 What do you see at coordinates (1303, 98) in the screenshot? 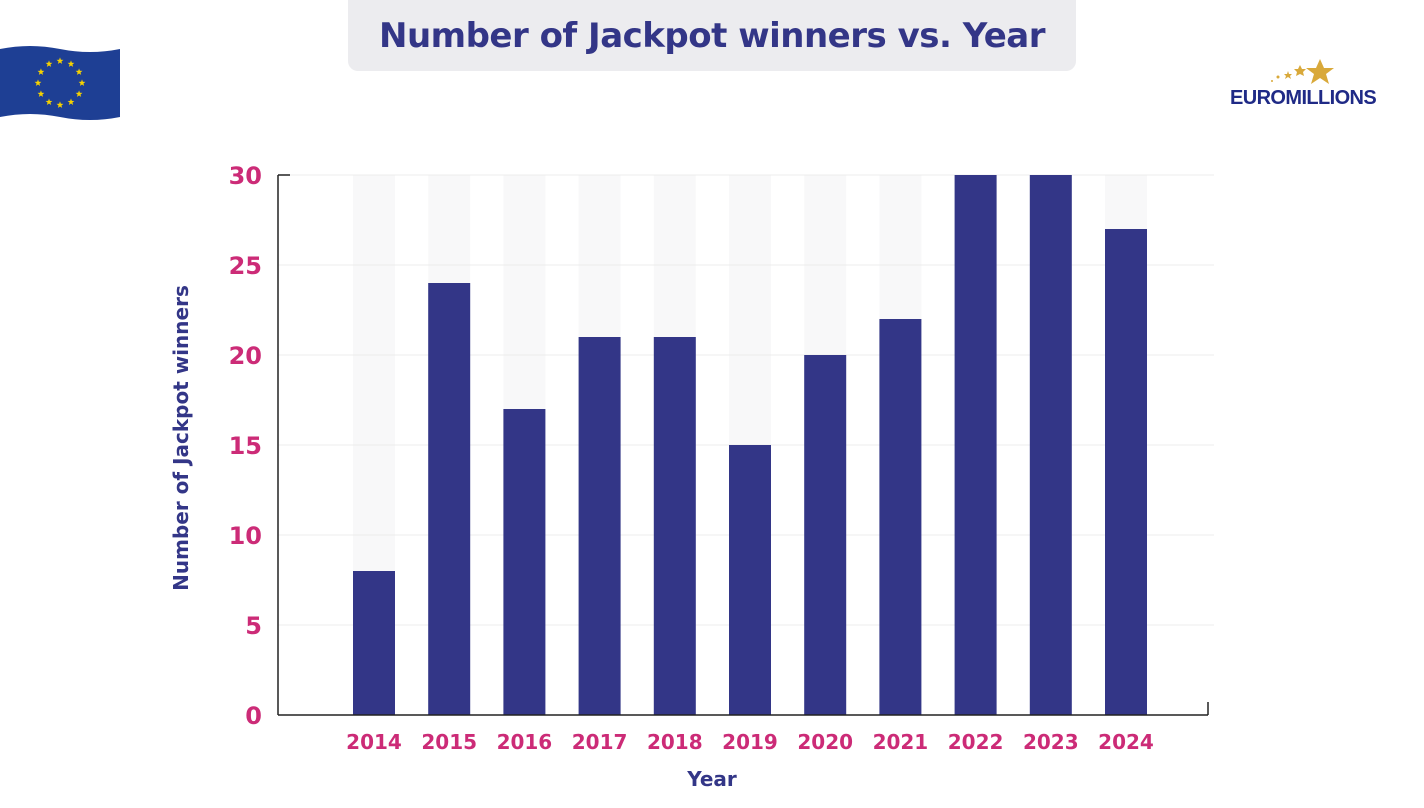
I see `logo-text: EUROMILLIONS` at bounding box center [1303, 98].